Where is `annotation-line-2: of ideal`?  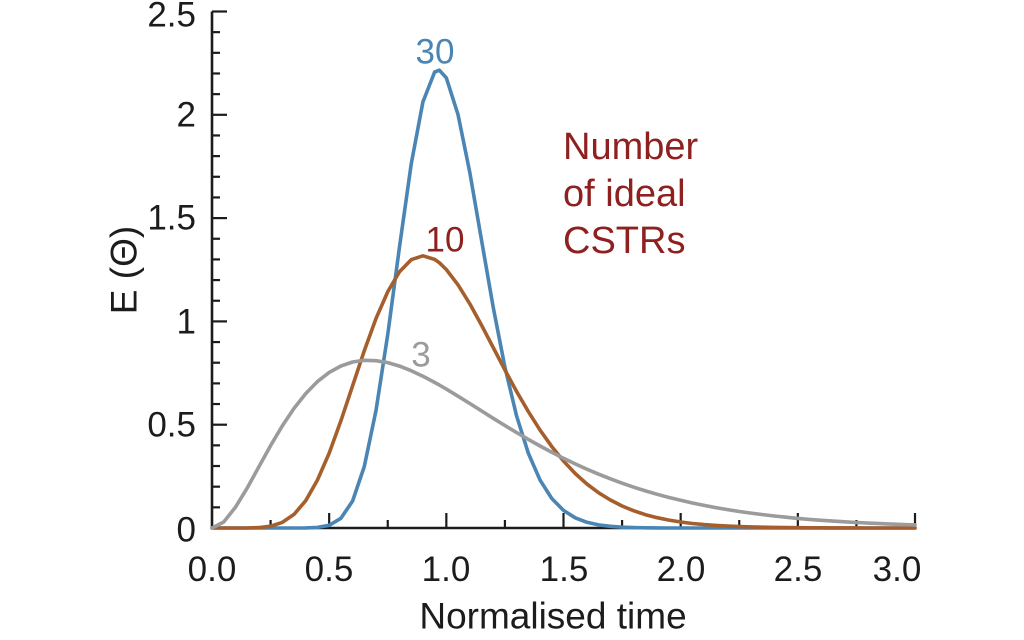 annotation-line-2: of ideal is located at coordinates (624, 194).